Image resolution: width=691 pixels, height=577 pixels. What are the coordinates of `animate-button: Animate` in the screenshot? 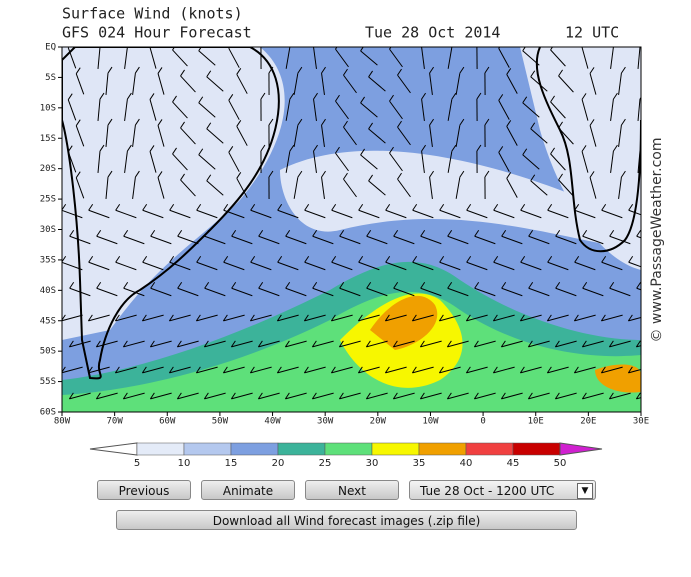 It's located at (248, 490).